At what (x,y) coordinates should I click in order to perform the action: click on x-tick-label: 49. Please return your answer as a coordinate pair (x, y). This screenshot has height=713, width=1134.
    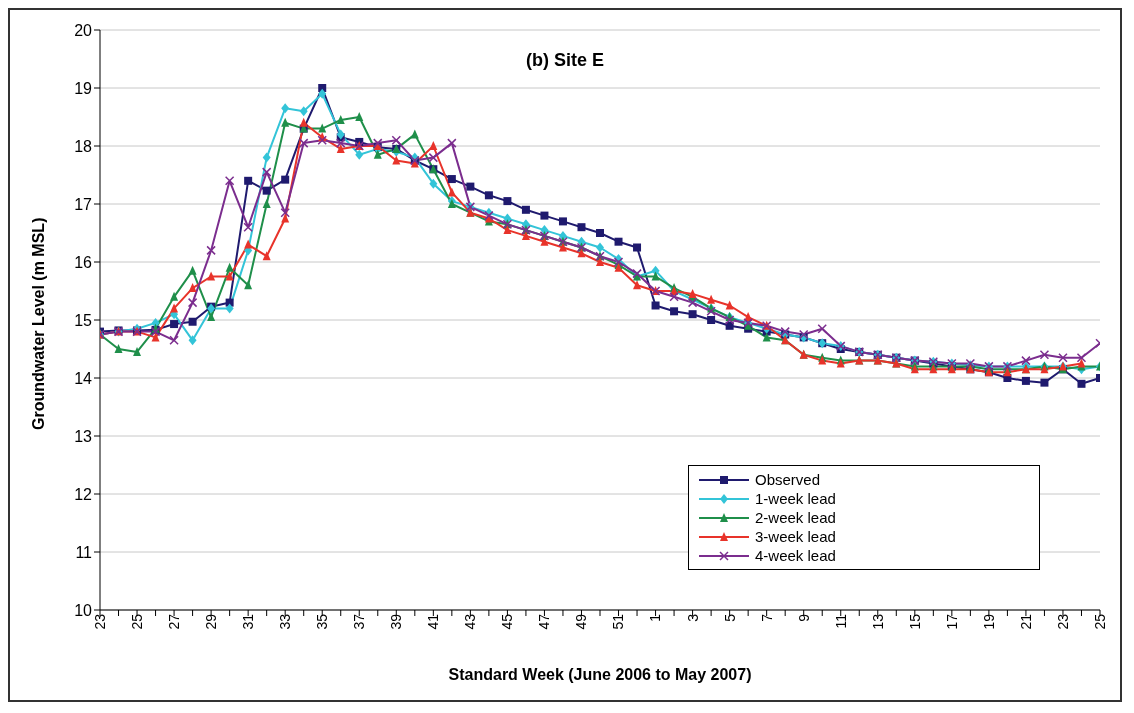
    Looking at the image, I should click on (581, 621).